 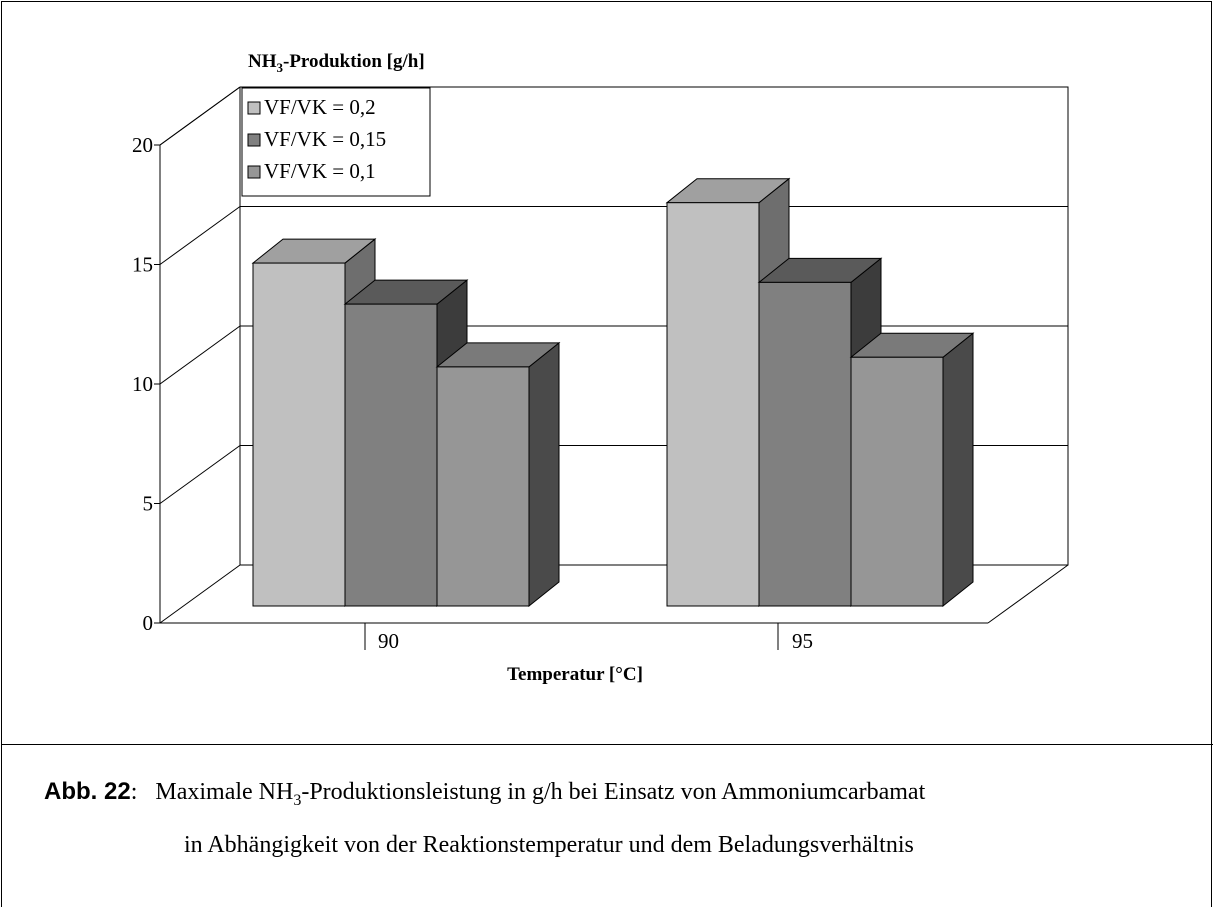 I want to click on legend-box, so click(x=336, y=142).